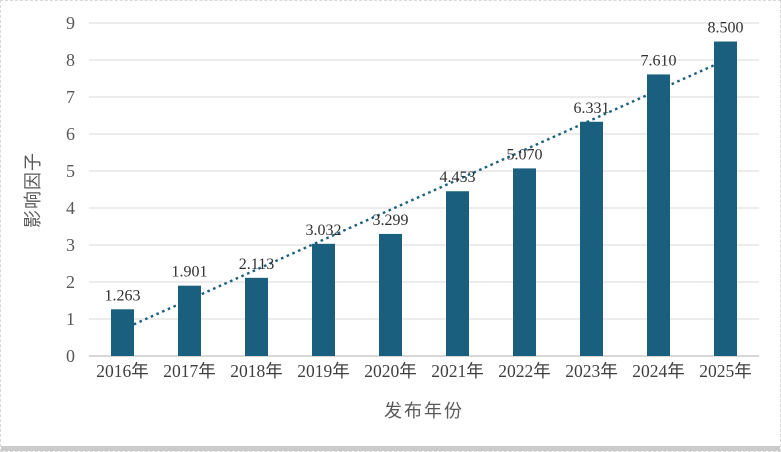 The width and height of the screenshot is (781, 452). Describe the element at coordinates (256, 371) in the screenshot. I see `x-tick-label: 2018年` at that location.